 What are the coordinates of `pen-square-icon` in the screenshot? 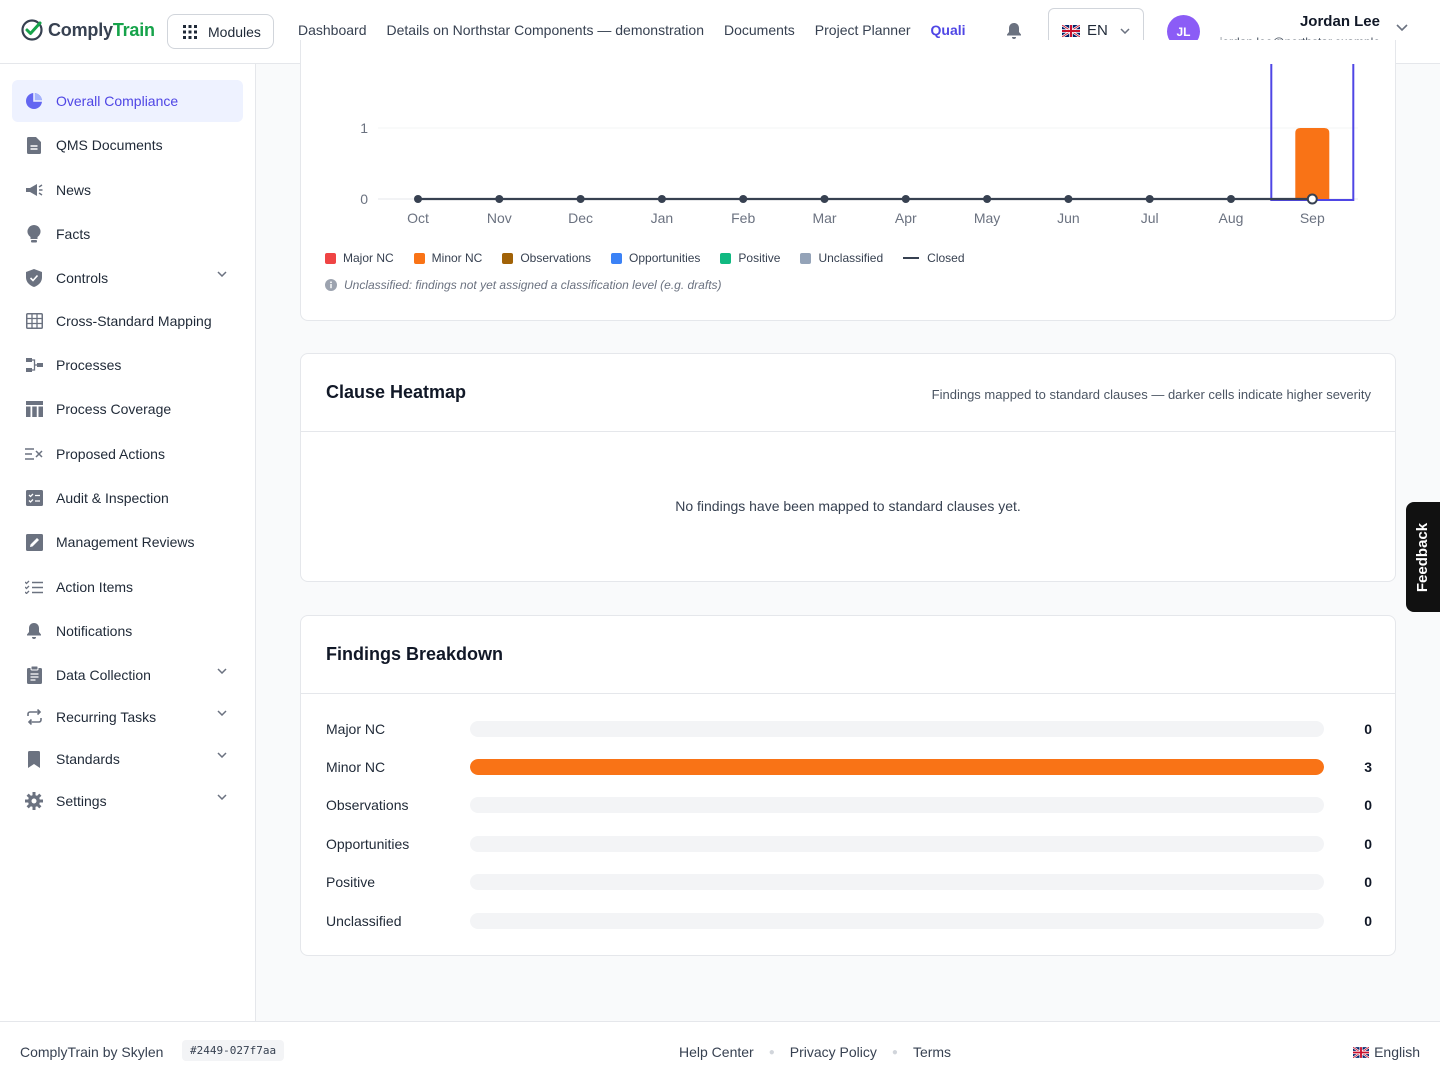 It's located at (34, 542).